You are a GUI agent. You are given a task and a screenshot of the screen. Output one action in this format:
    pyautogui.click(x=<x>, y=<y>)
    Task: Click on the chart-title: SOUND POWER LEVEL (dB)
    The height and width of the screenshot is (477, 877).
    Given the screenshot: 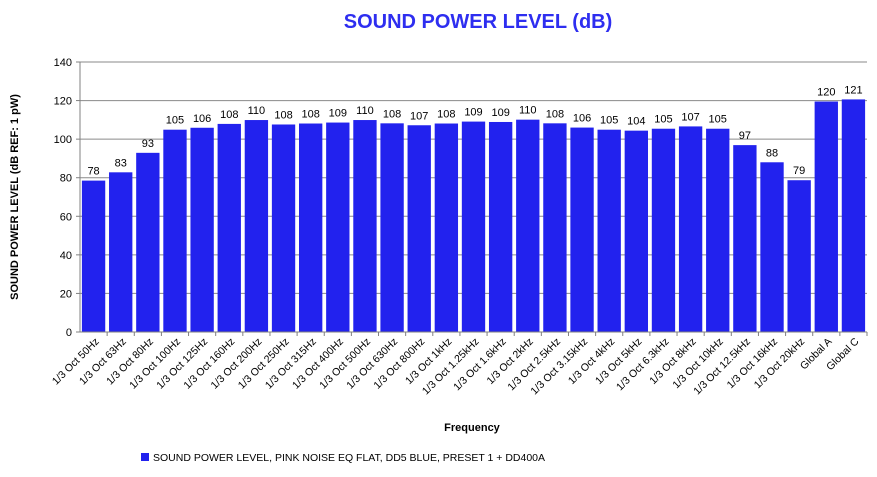 What is the action you would take?
    pyautogui.click(x=478, y=22)
    